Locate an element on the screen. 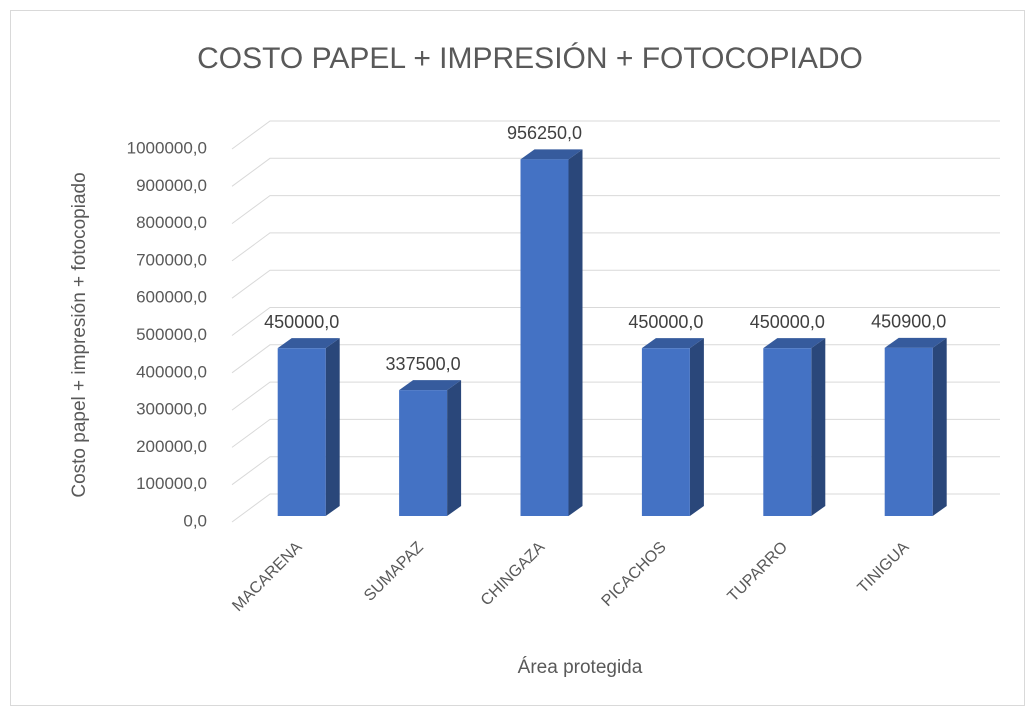  y-tick-label: 0,0 is located at coordinates (195, 520).